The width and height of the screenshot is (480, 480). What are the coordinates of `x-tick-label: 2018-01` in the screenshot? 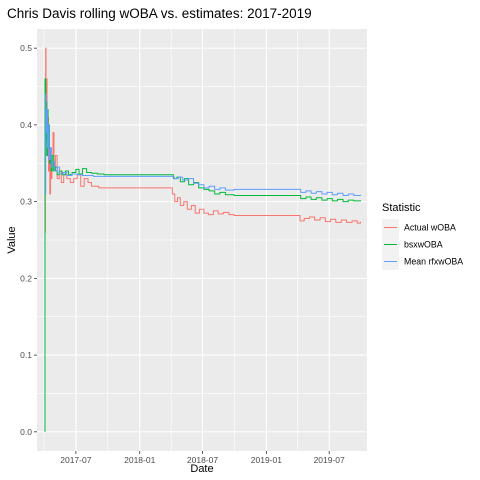 It's located at (139, 460).